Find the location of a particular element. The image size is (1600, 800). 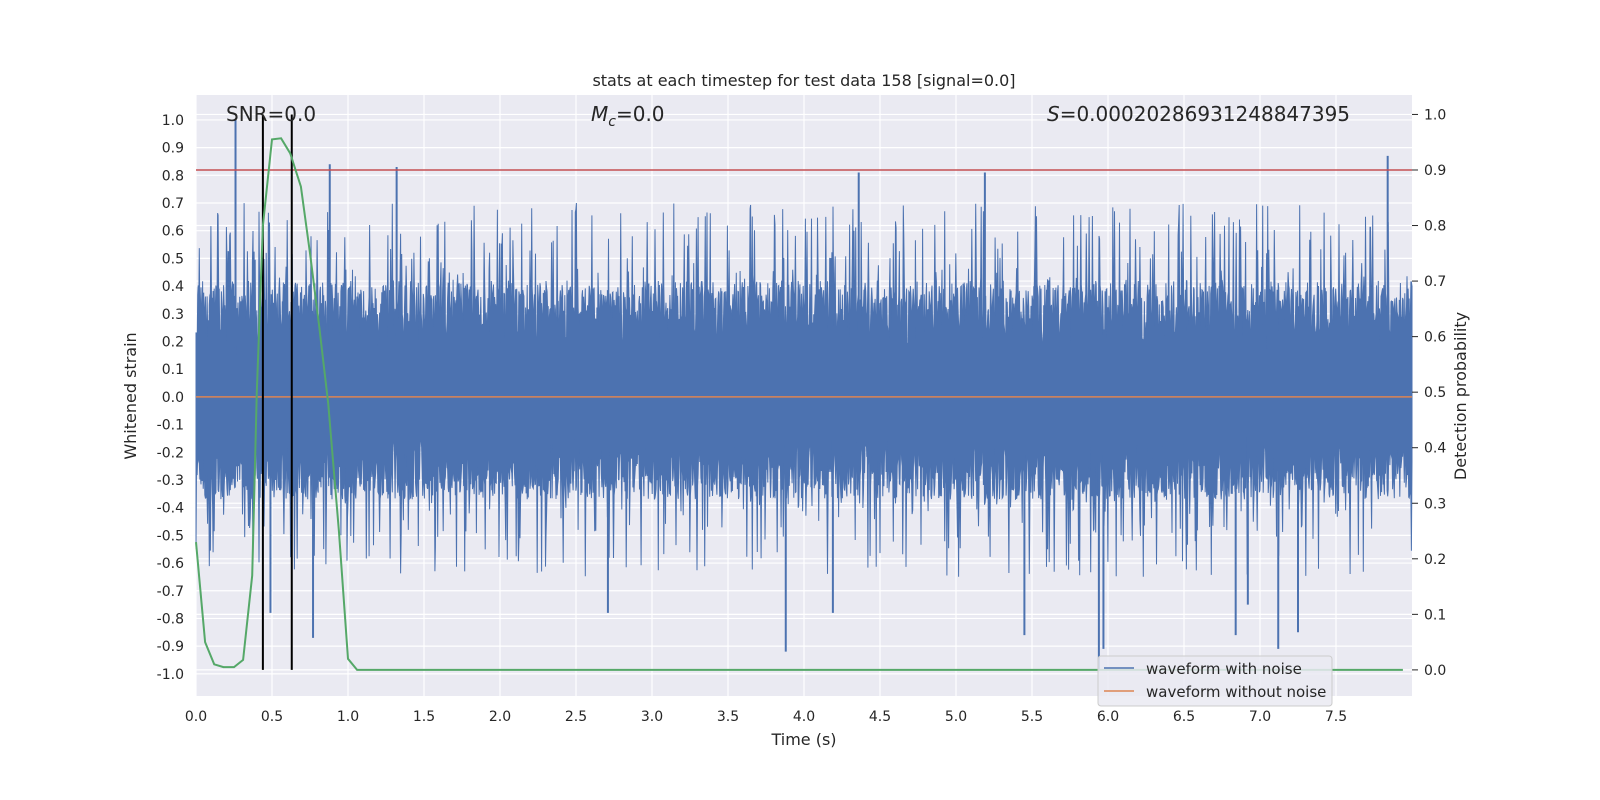

left-y-tick-label: 0.2 is located at coordinates (173, 342).